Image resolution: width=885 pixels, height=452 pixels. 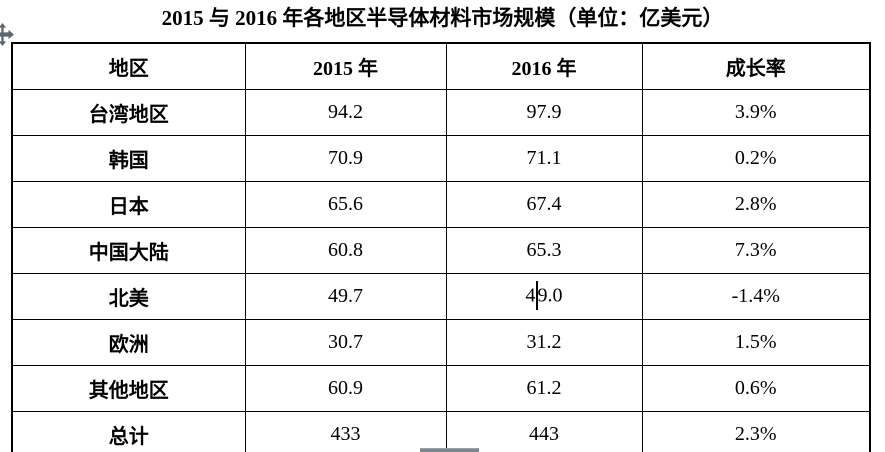 What do you see at coordinates (128, 342) in the screenshot?
I see `table-cell-region: 欧洲` at bounding box center [128, 342].